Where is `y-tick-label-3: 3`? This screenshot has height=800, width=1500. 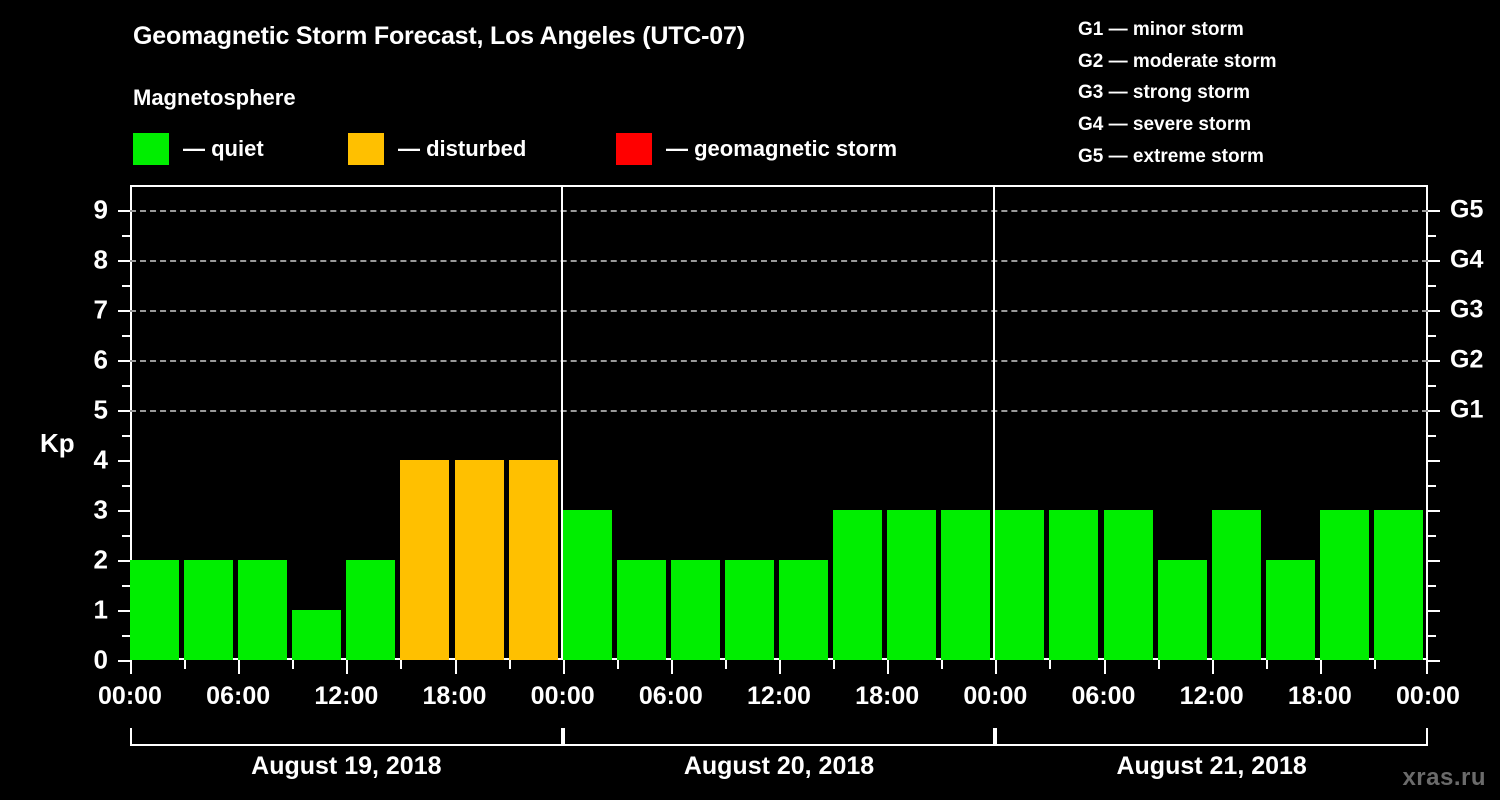 y-tick-label-3: 3 is located at coordinates (100, 509).